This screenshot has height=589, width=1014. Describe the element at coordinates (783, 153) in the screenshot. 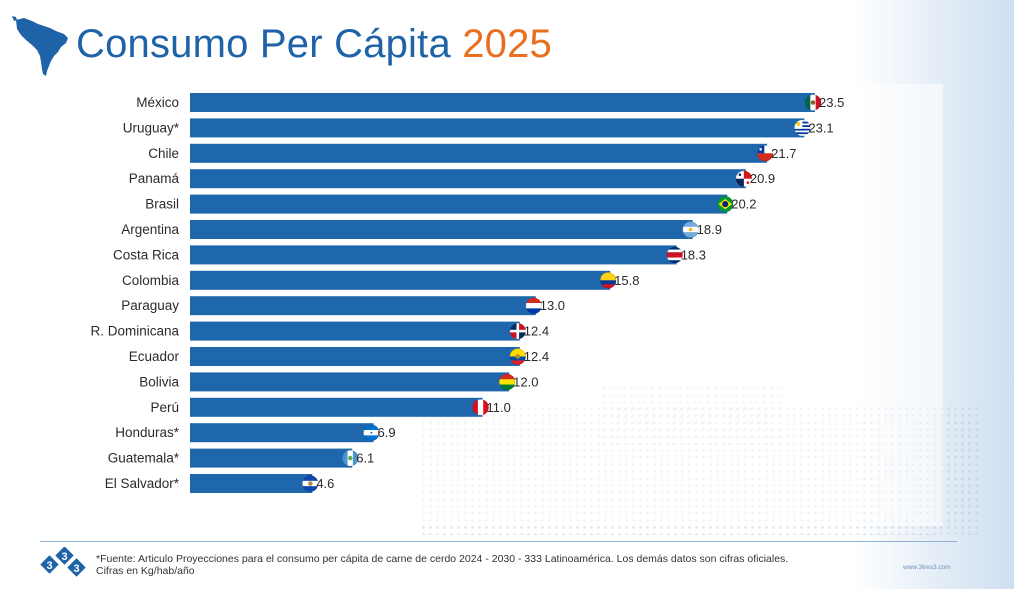

I see `value-label: 21.7` at that location.